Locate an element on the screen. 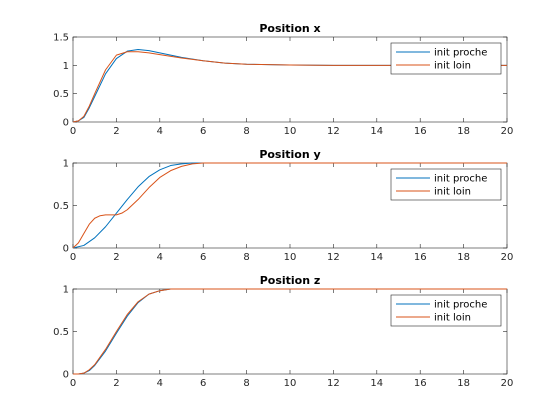 This screenshot has width=560, height=420. chart-title: Position x is located at coordinates (289, 28).